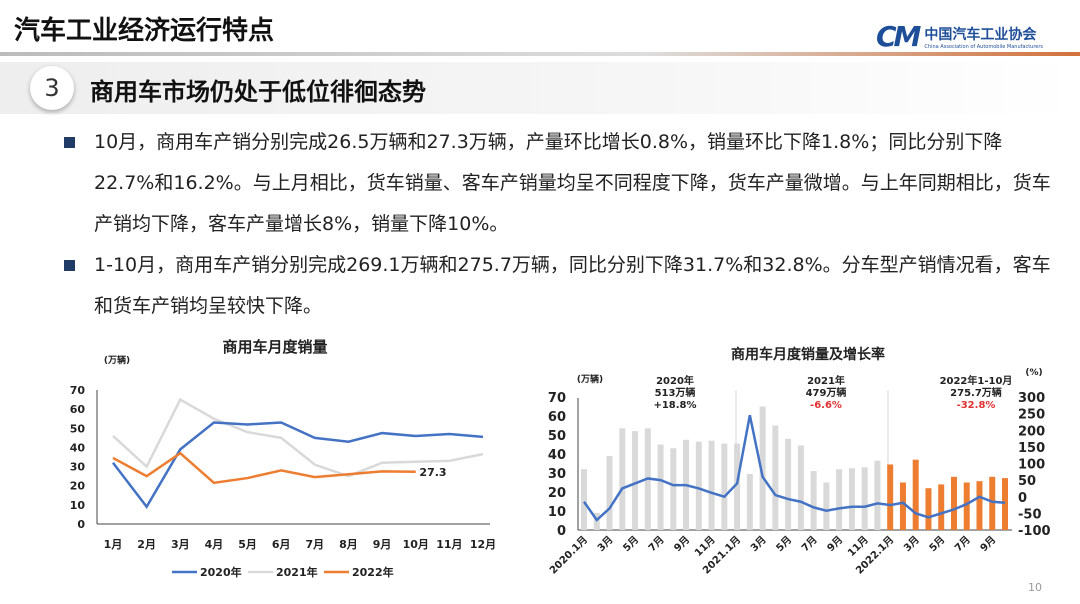 This screenshot has width=1080, height=604. Describe the element at coordinates (674, 405) in the screenshot. I see `chart2-annotation-growth: +18.8%` at that location.